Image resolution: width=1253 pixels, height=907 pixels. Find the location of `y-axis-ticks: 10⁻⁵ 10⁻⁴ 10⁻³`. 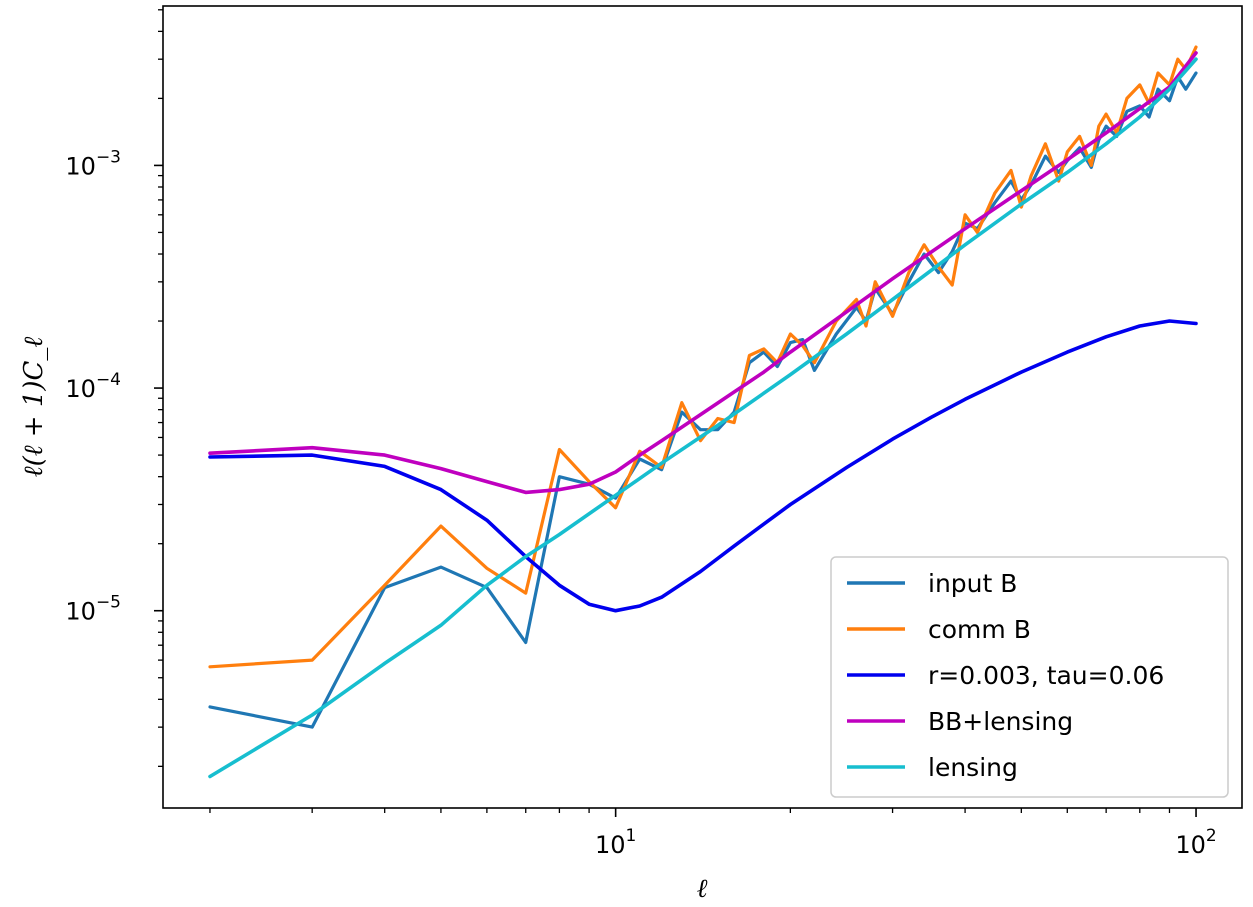

y-axis-ticks: 10⁻⁵ 10⁻⁴ 10⁻³ is located at coordinates (114, 388).